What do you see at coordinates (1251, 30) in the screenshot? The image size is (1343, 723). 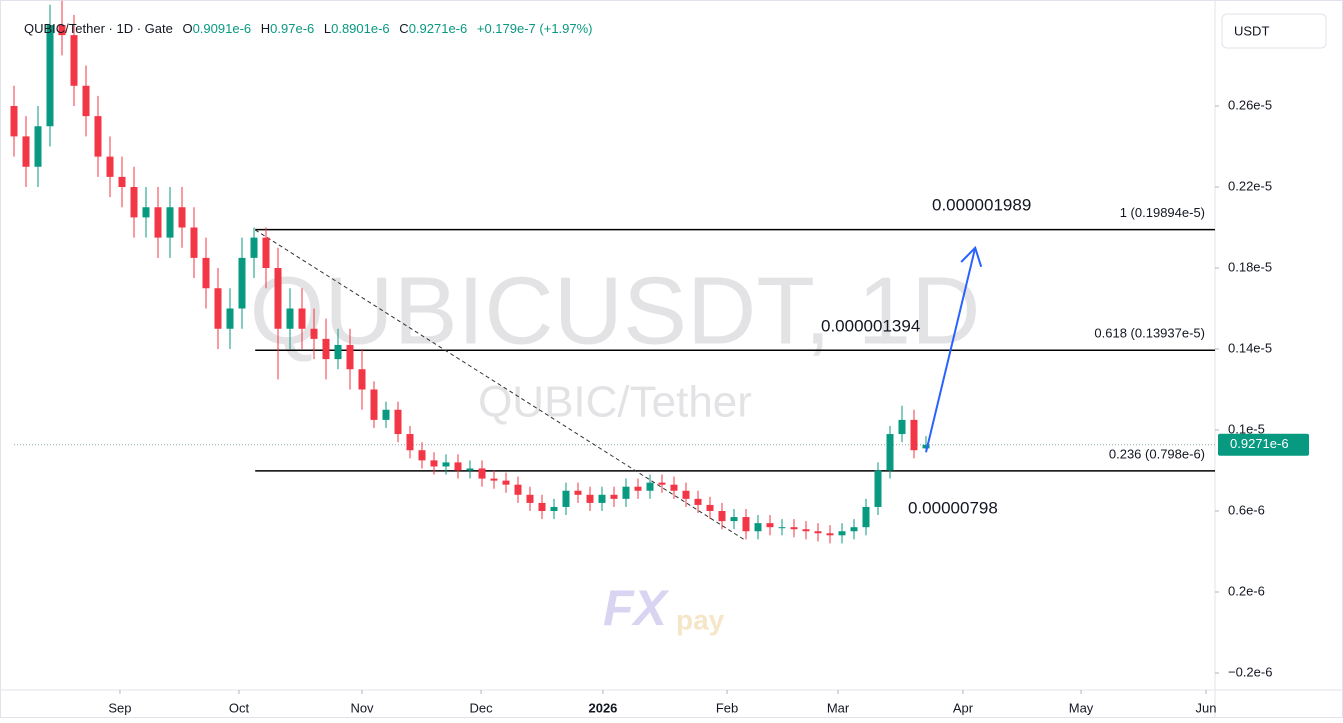 I see `currency-label: USDT` at bounding box center [1251, 30].